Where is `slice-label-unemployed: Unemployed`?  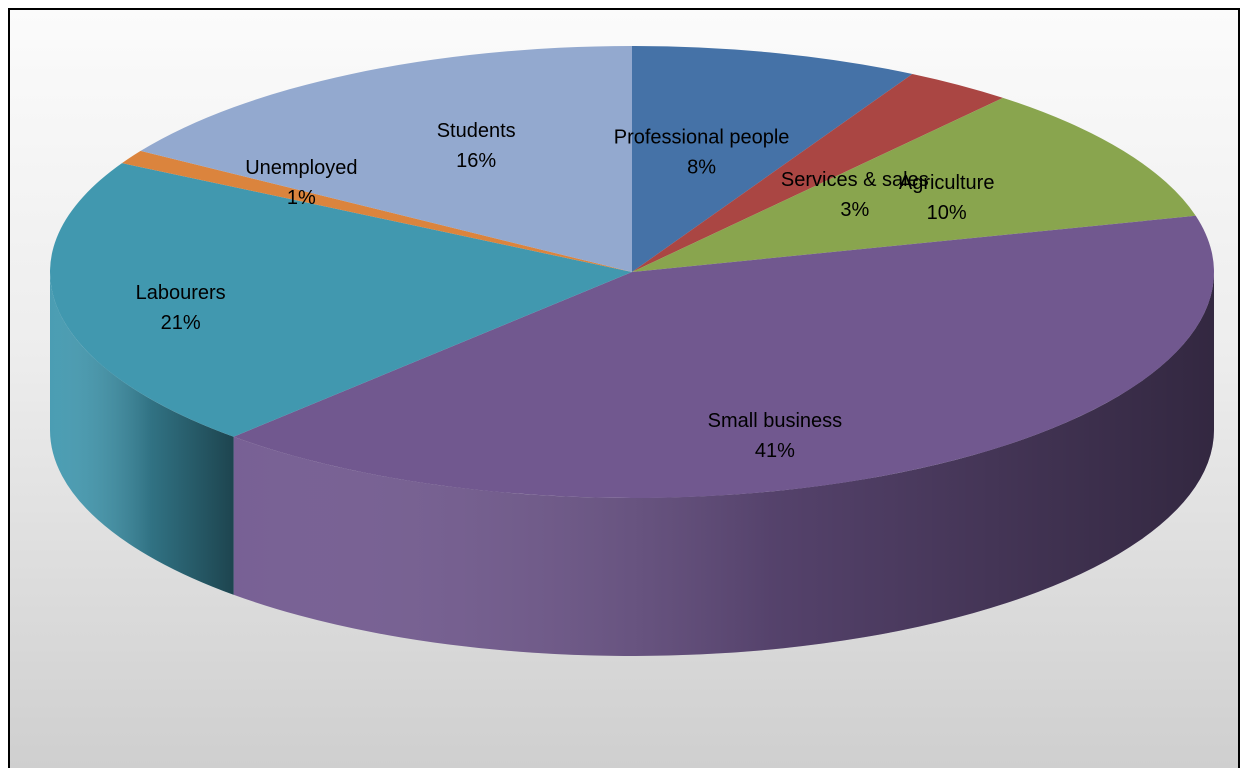 slice-label-unemployed: Unemployed is located at coordinates (301, 168).